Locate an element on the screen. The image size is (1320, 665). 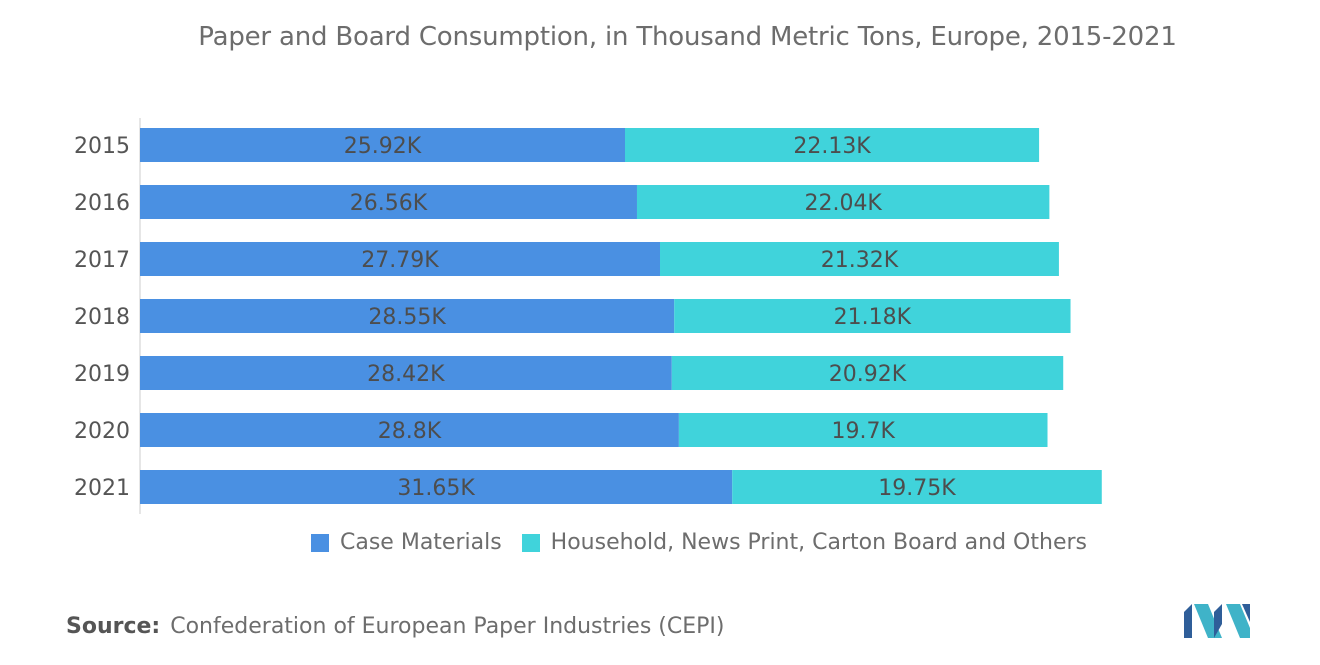
bar-case-materials-2015 is located at coordinates (383, 145).